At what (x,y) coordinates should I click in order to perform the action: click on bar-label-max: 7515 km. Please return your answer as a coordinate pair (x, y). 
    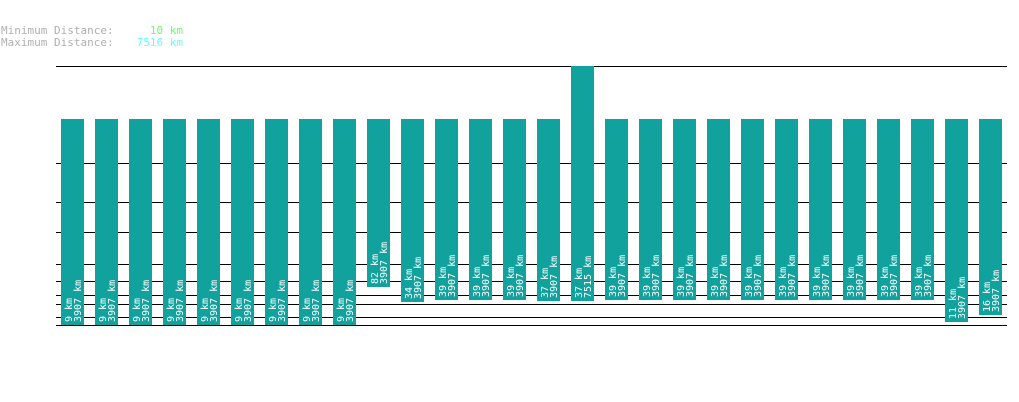
    Looking at the image, I should click on (588, 277).